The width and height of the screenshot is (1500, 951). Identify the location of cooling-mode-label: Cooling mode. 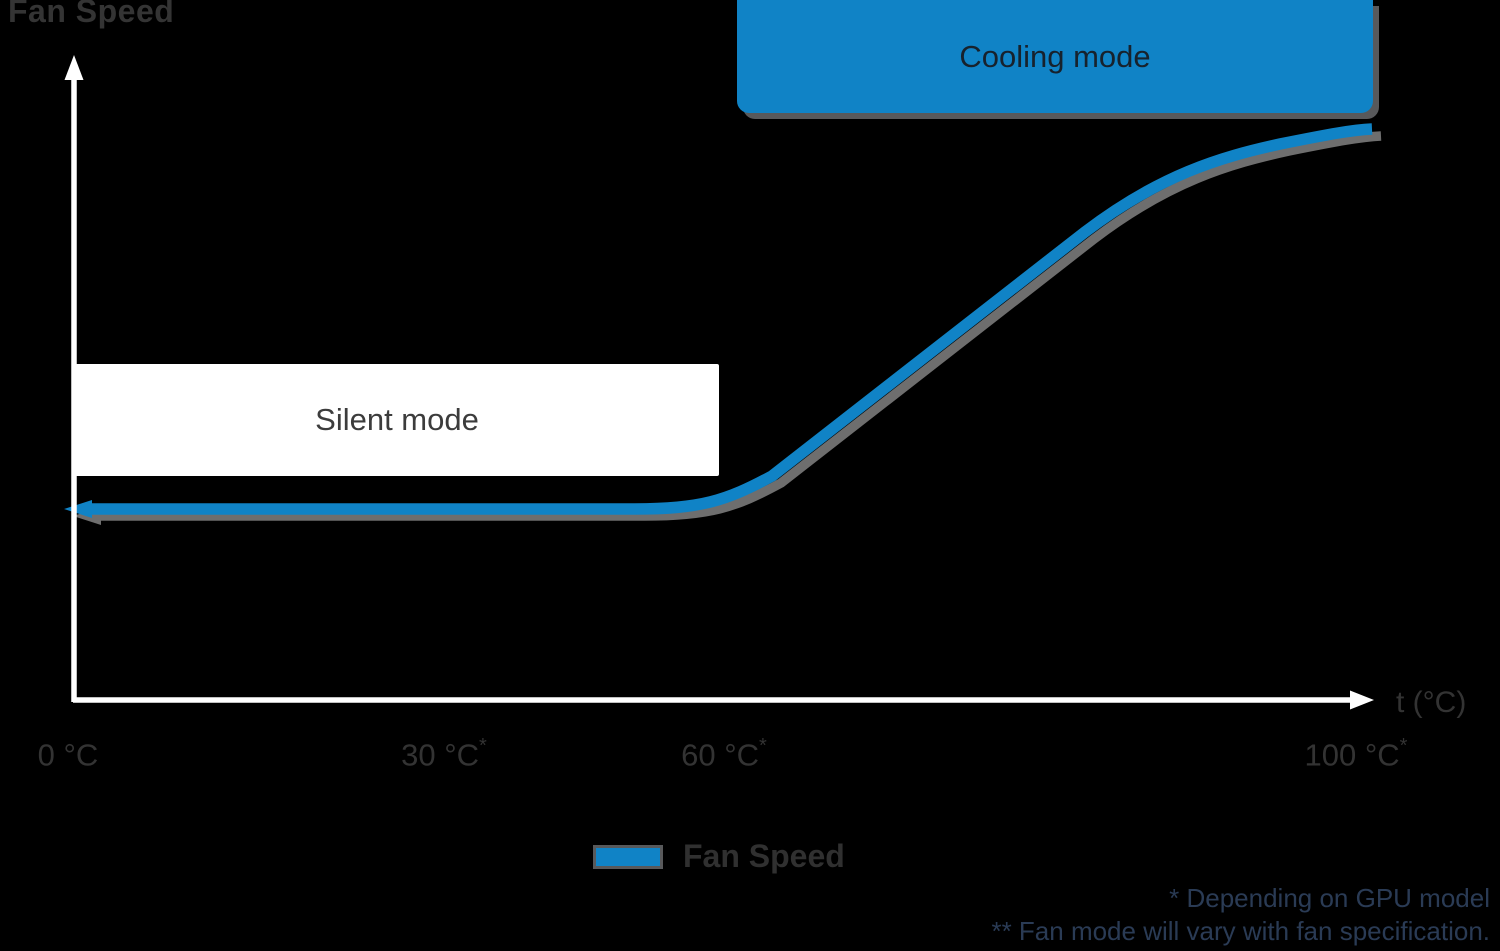
(1055, 56).